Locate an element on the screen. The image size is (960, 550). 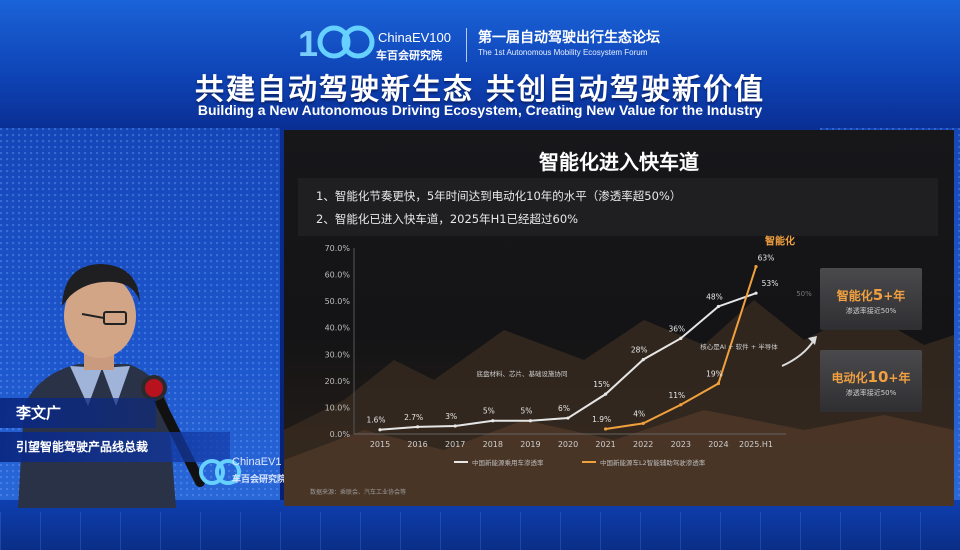
y-tick-label: 20.0% is located at coordinates (338, 381).